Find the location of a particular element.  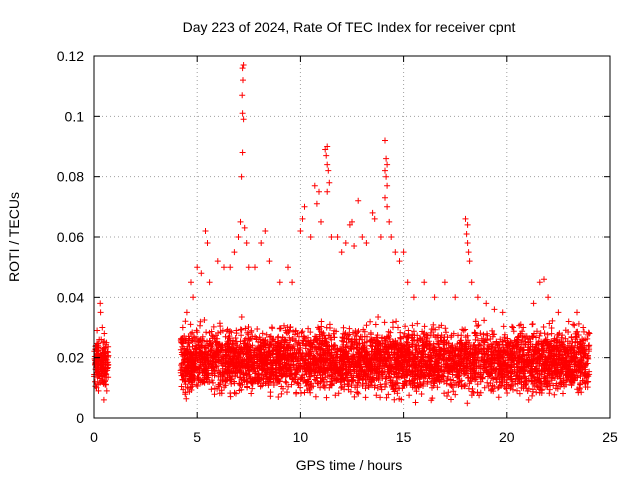

y-tick-label: 0.04 is located at coordinates (70, 297).